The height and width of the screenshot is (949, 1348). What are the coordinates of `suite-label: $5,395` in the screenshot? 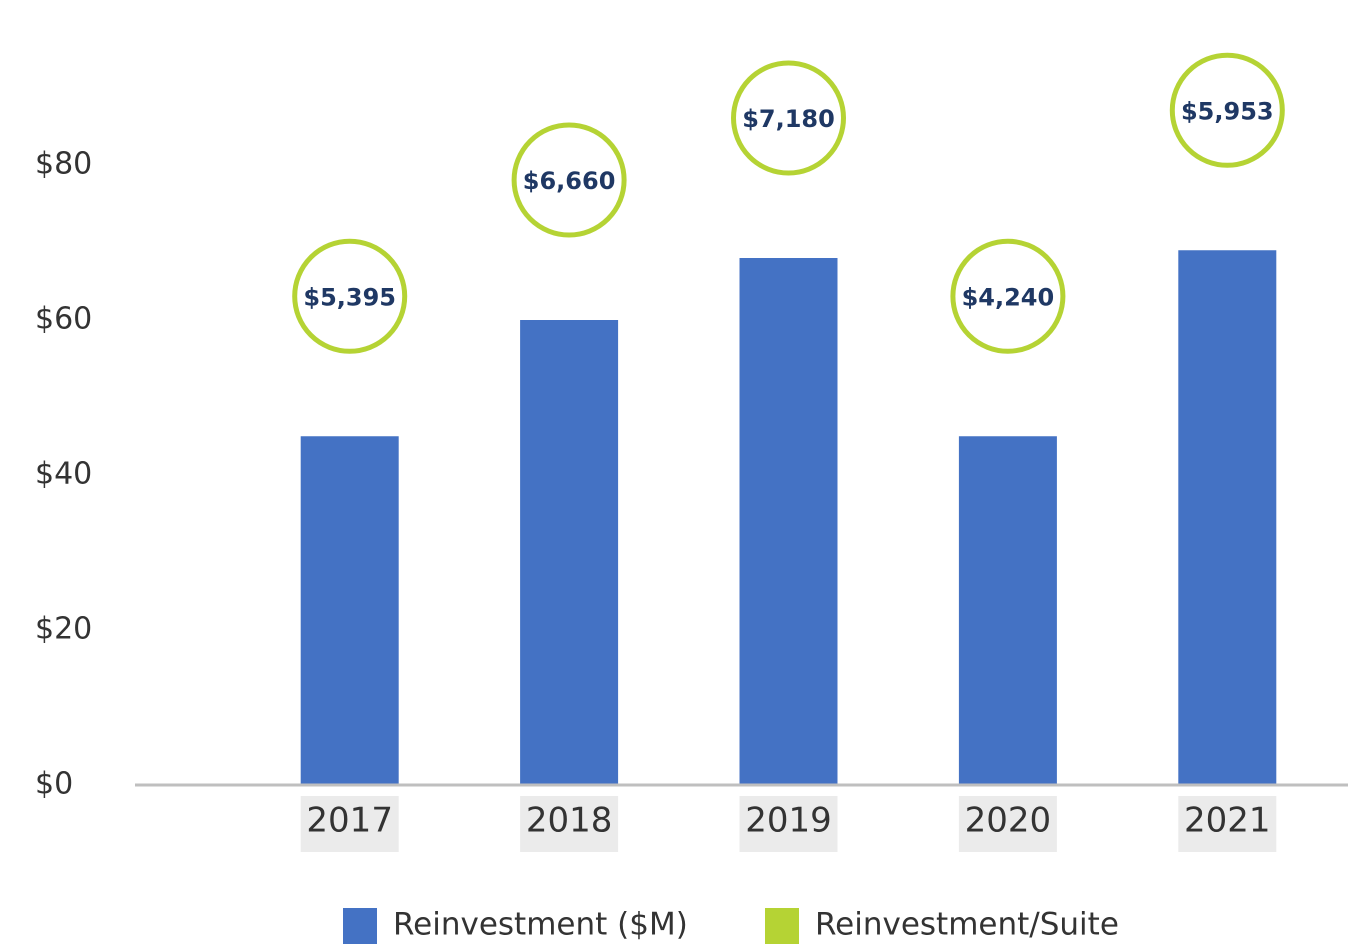 It's located at (349, 297).